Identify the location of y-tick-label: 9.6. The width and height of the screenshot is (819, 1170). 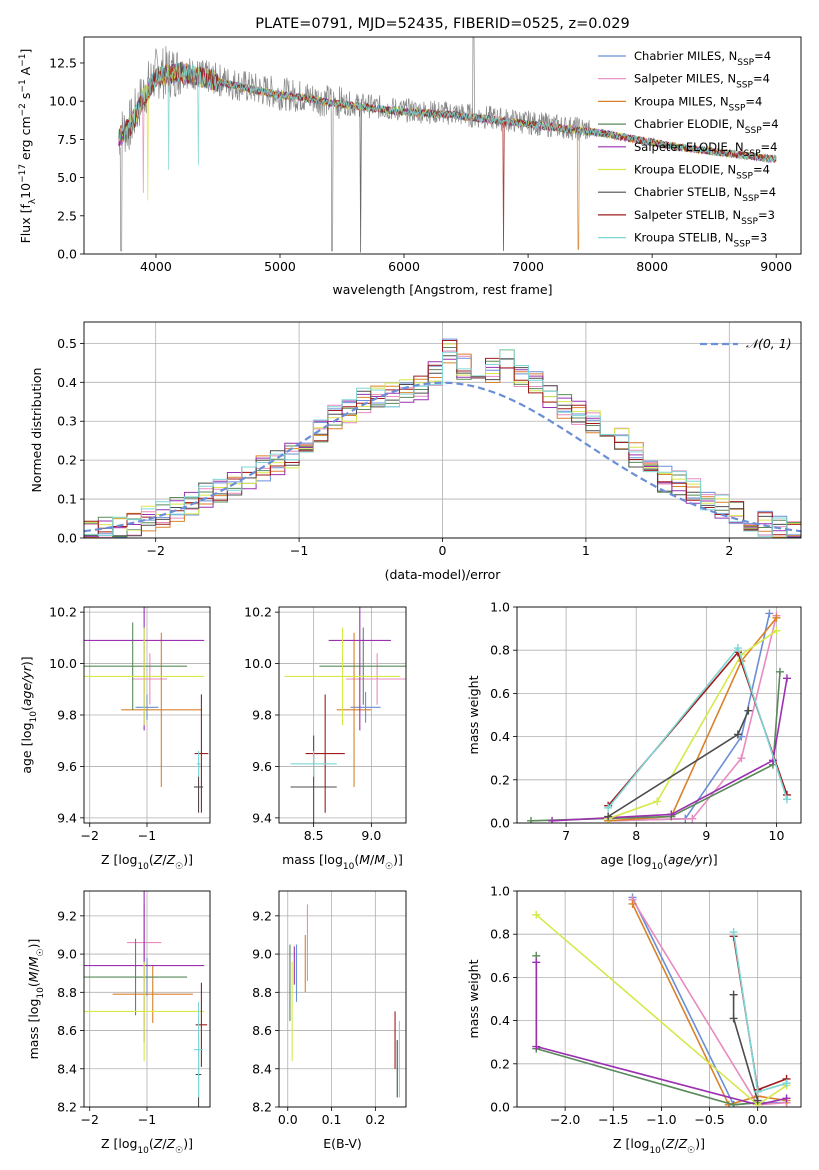
(262, 766).